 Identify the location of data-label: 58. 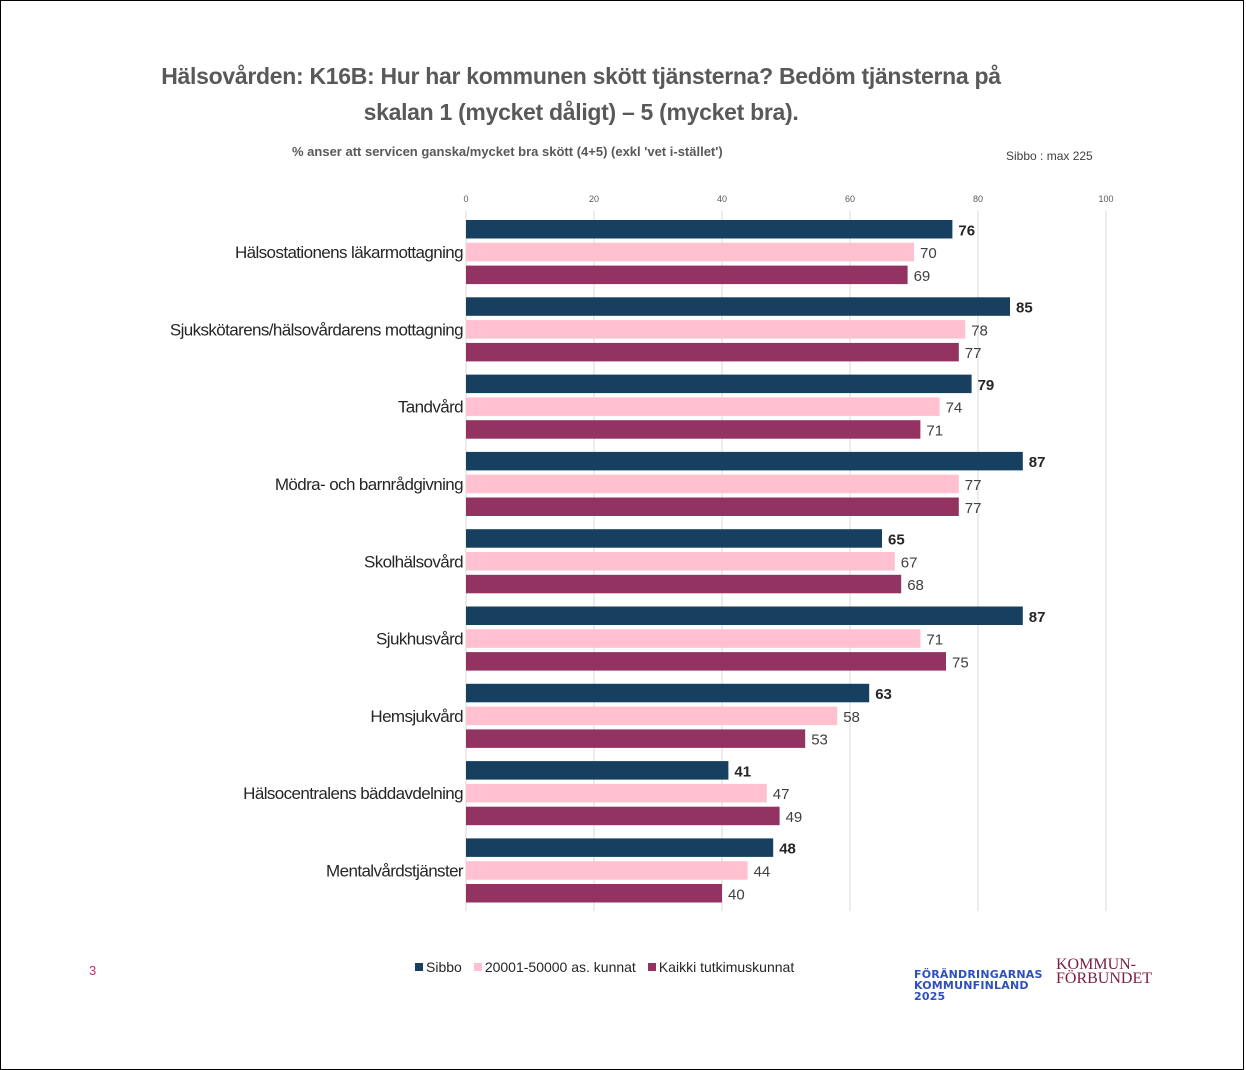
(851, 717).